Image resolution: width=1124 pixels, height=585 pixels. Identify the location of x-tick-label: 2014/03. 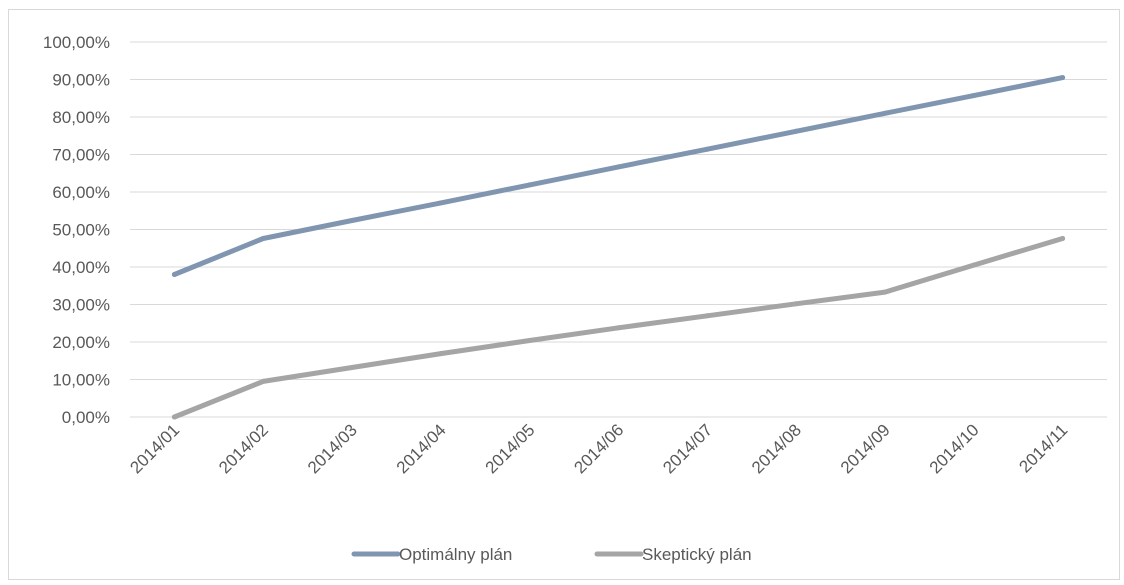
(332, 448).